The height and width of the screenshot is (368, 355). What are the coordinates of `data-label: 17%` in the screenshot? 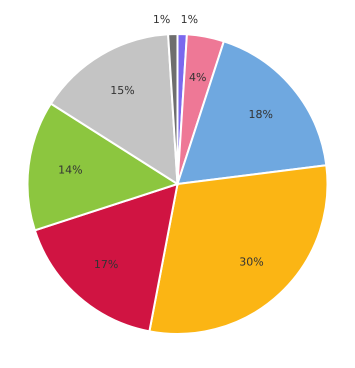 It's located at (106, 265).